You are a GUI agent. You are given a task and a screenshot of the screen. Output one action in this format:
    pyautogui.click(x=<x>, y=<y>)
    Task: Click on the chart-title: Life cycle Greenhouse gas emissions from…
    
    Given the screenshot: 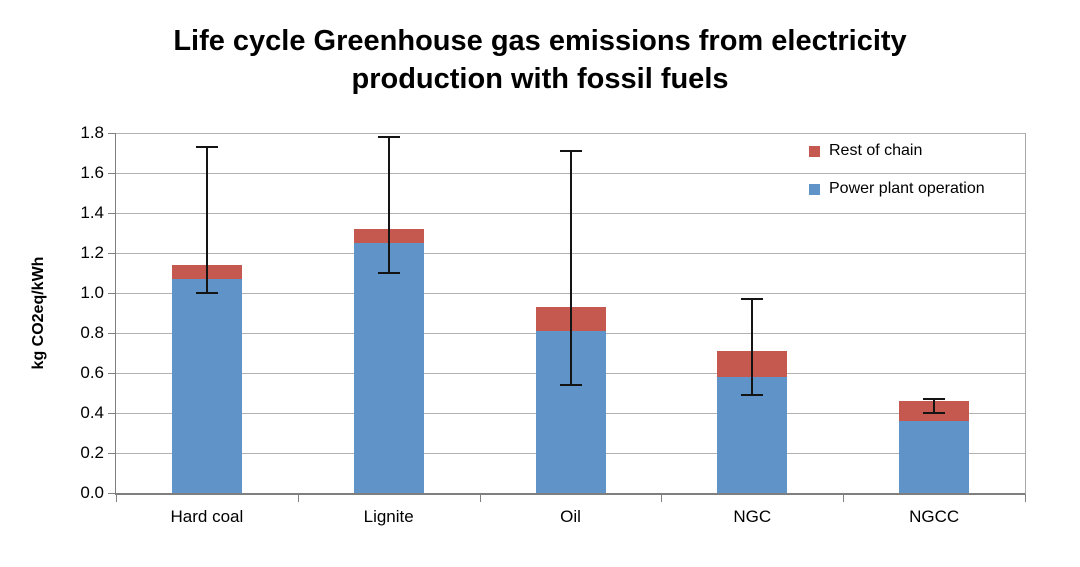 What is the action you would take?
    pyautogui.click(x=540, y=60)
    